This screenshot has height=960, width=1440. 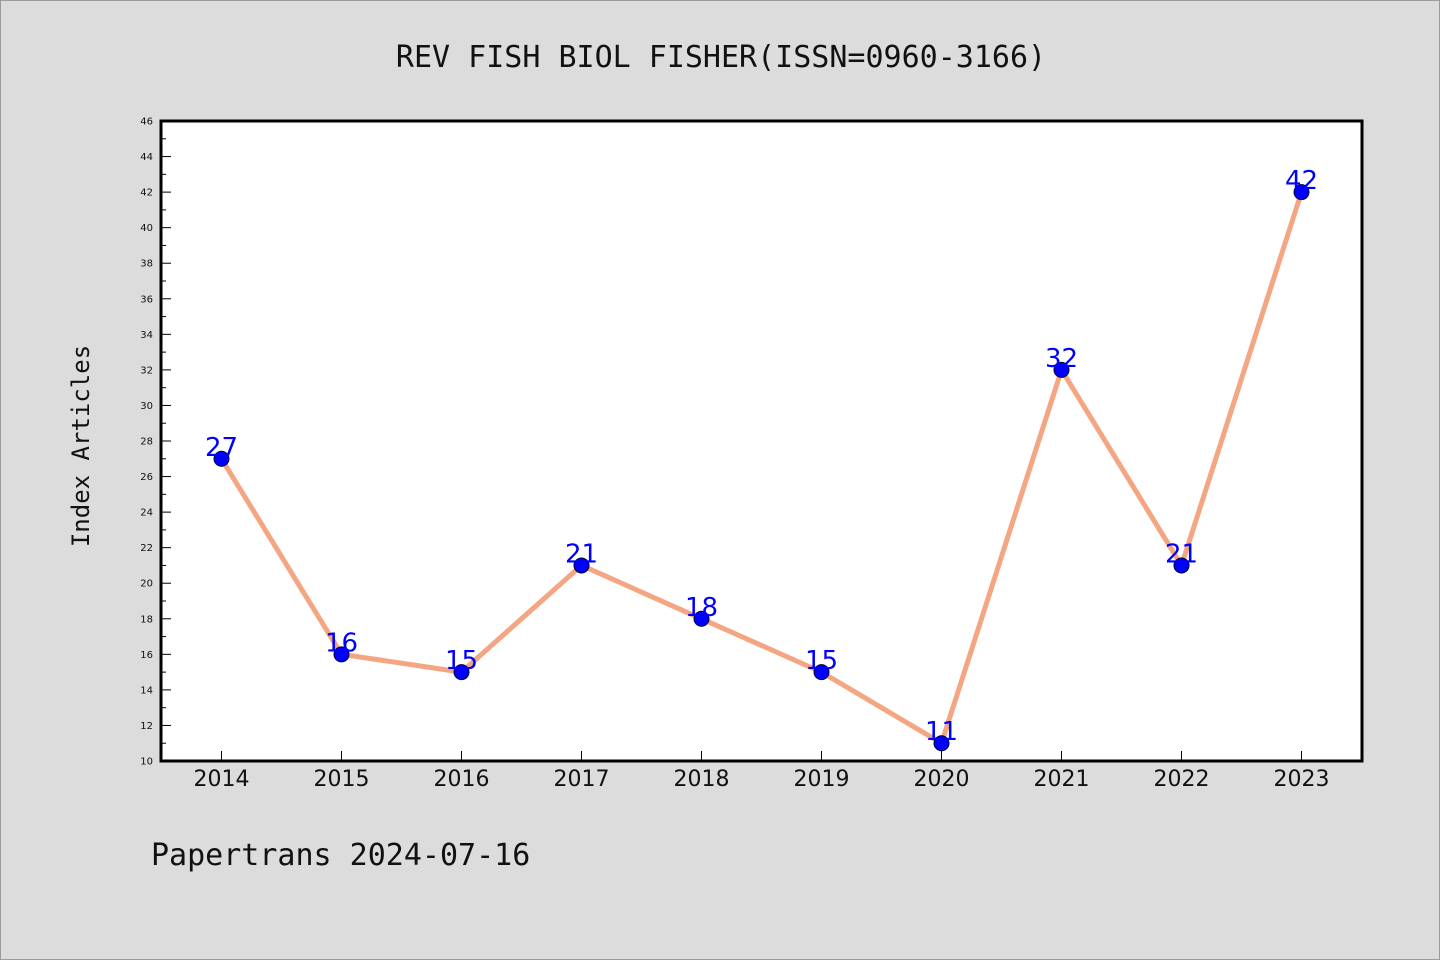 What do you see at coordinates (146, 299) in the screenshot?
I see `y-tick-label: 36` at bounding box center [146, 299].